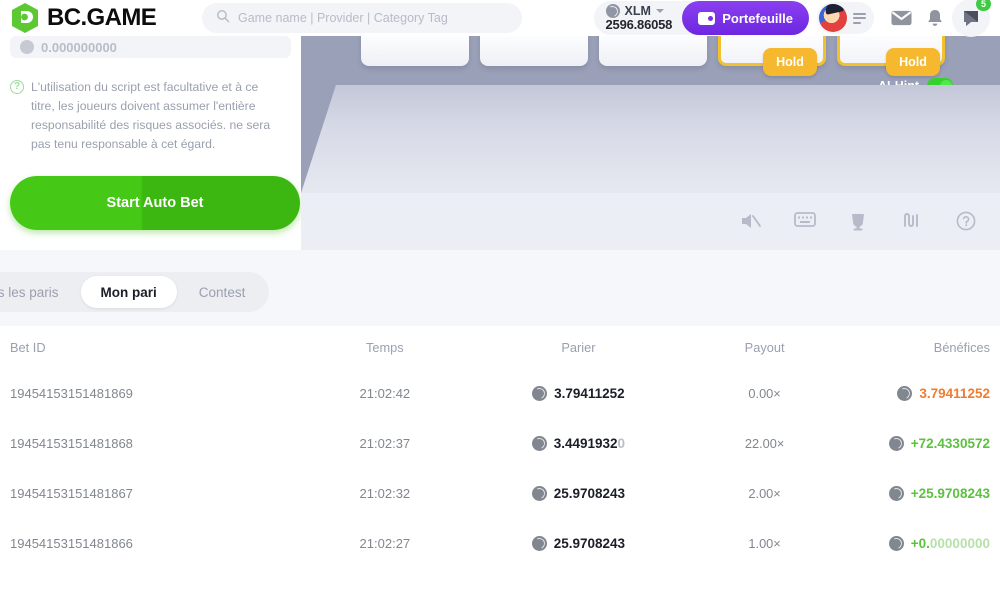 The width and height of the screenshot is (1000, 601). Describe the element at coordinates (71, 393) in the screenshot. I see `cell-bet-id: 19454153151481869` at that location.